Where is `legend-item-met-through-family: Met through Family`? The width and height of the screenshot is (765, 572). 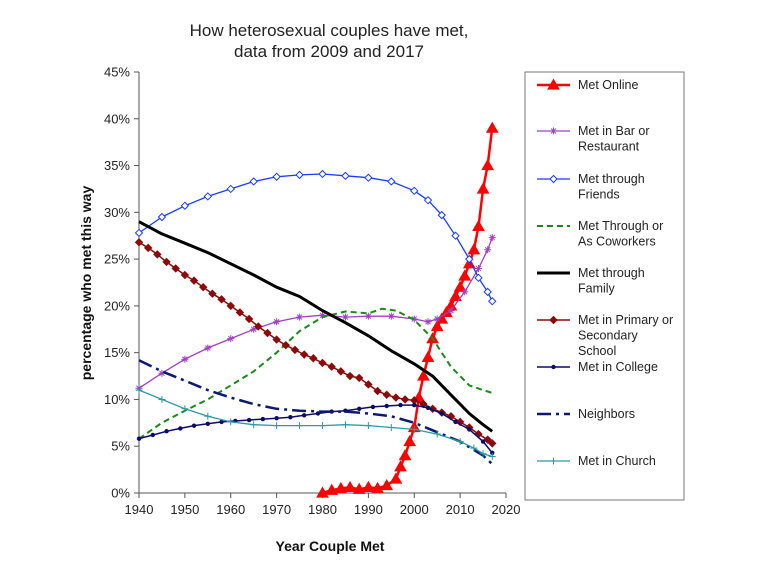 legend-item-met-through-family: Met through Family is located at coordinates (591, 281).